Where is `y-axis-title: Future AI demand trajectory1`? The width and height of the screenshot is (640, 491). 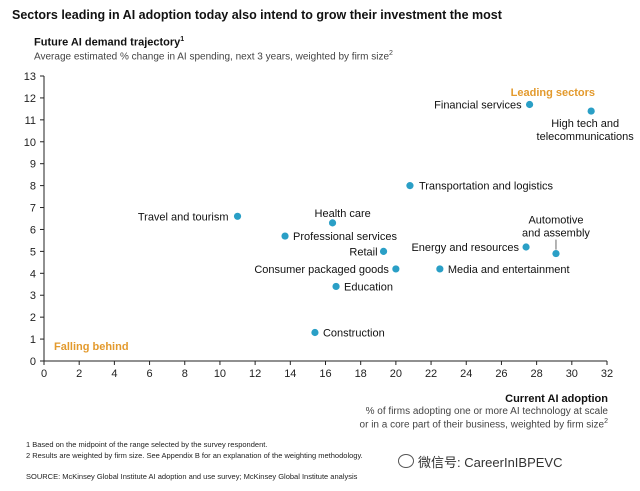
y-axis-title: Future AI demand trajectory1 is located at coordinates (109, 42).